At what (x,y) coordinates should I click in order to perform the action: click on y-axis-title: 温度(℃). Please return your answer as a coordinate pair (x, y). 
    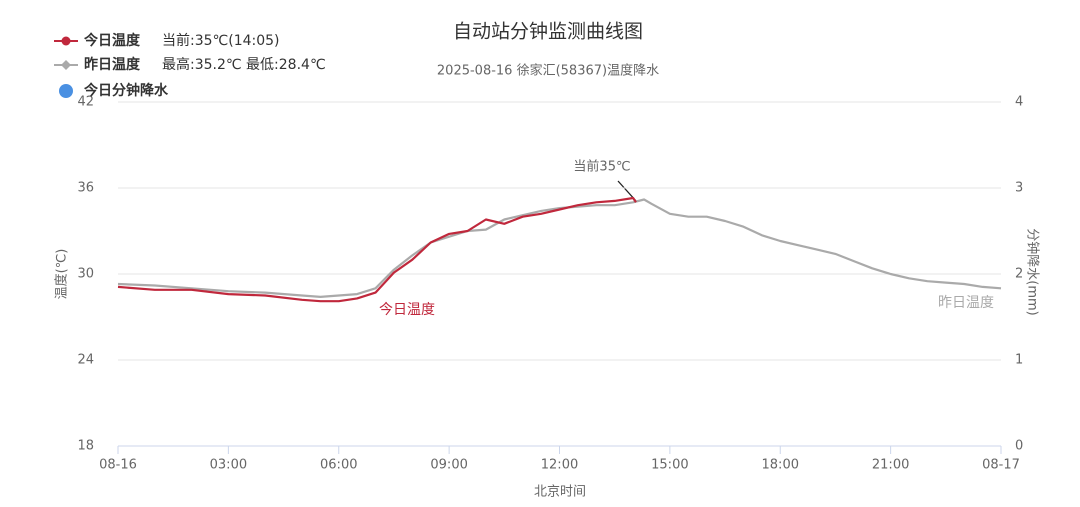
    Looking at the image, I should click on (62, 274).